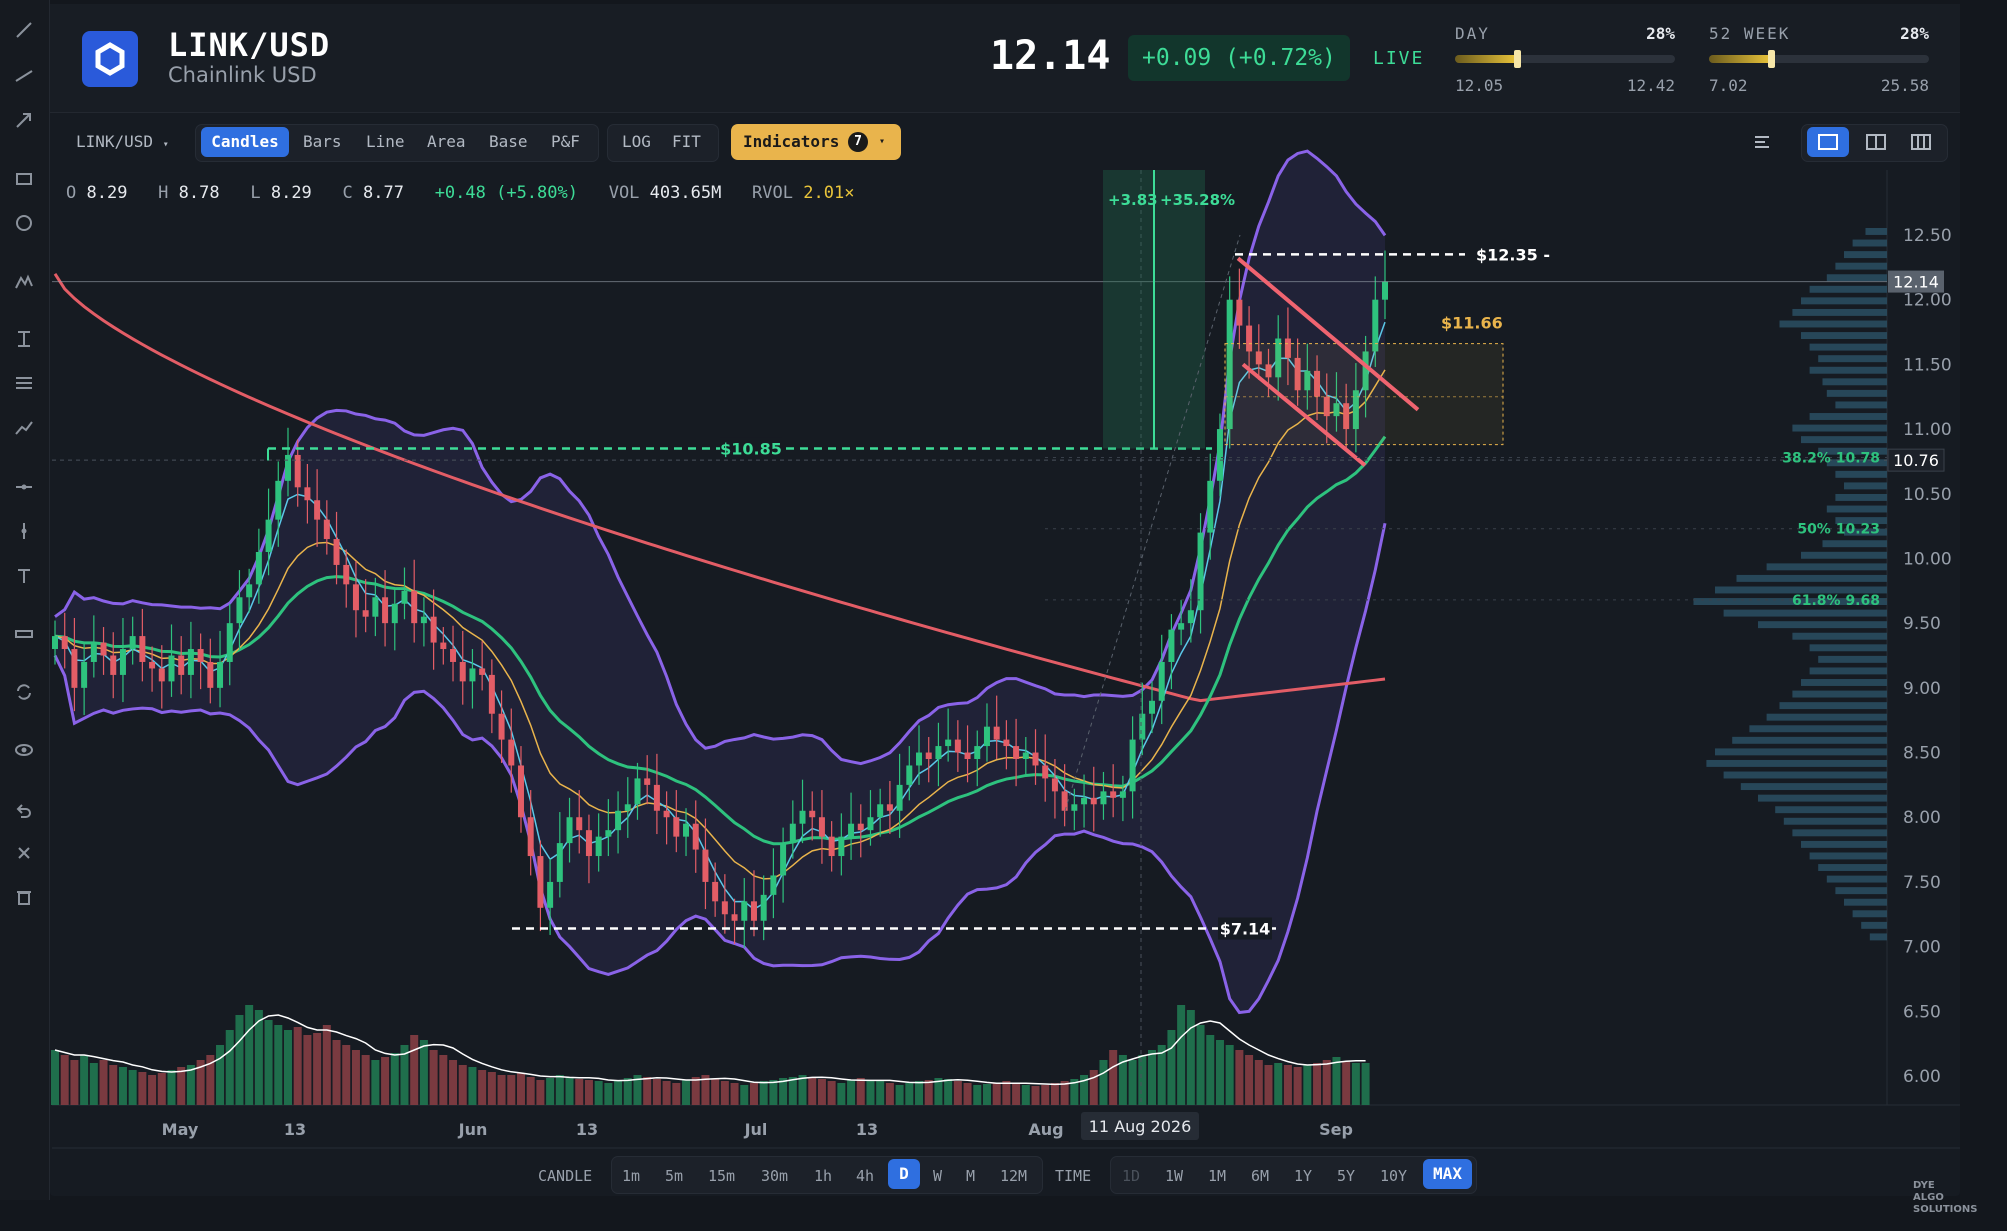  Describe the element at coordinates (249, 45) in the screenshot. I see `symbol-title: LINK/USD` at that location.